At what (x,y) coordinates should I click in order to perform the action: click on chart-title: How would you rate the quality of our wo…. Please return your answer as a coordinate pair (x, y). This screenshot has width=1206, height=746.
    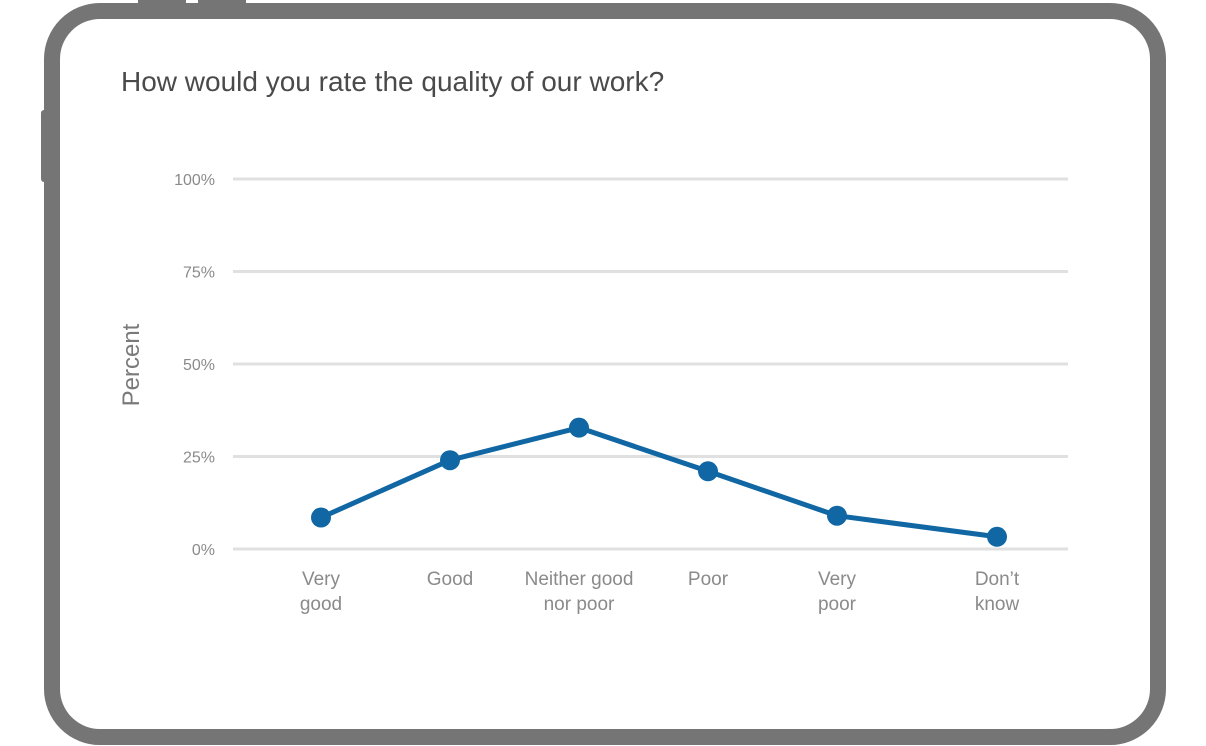
    Looking at the image, I should click on (393, 81).